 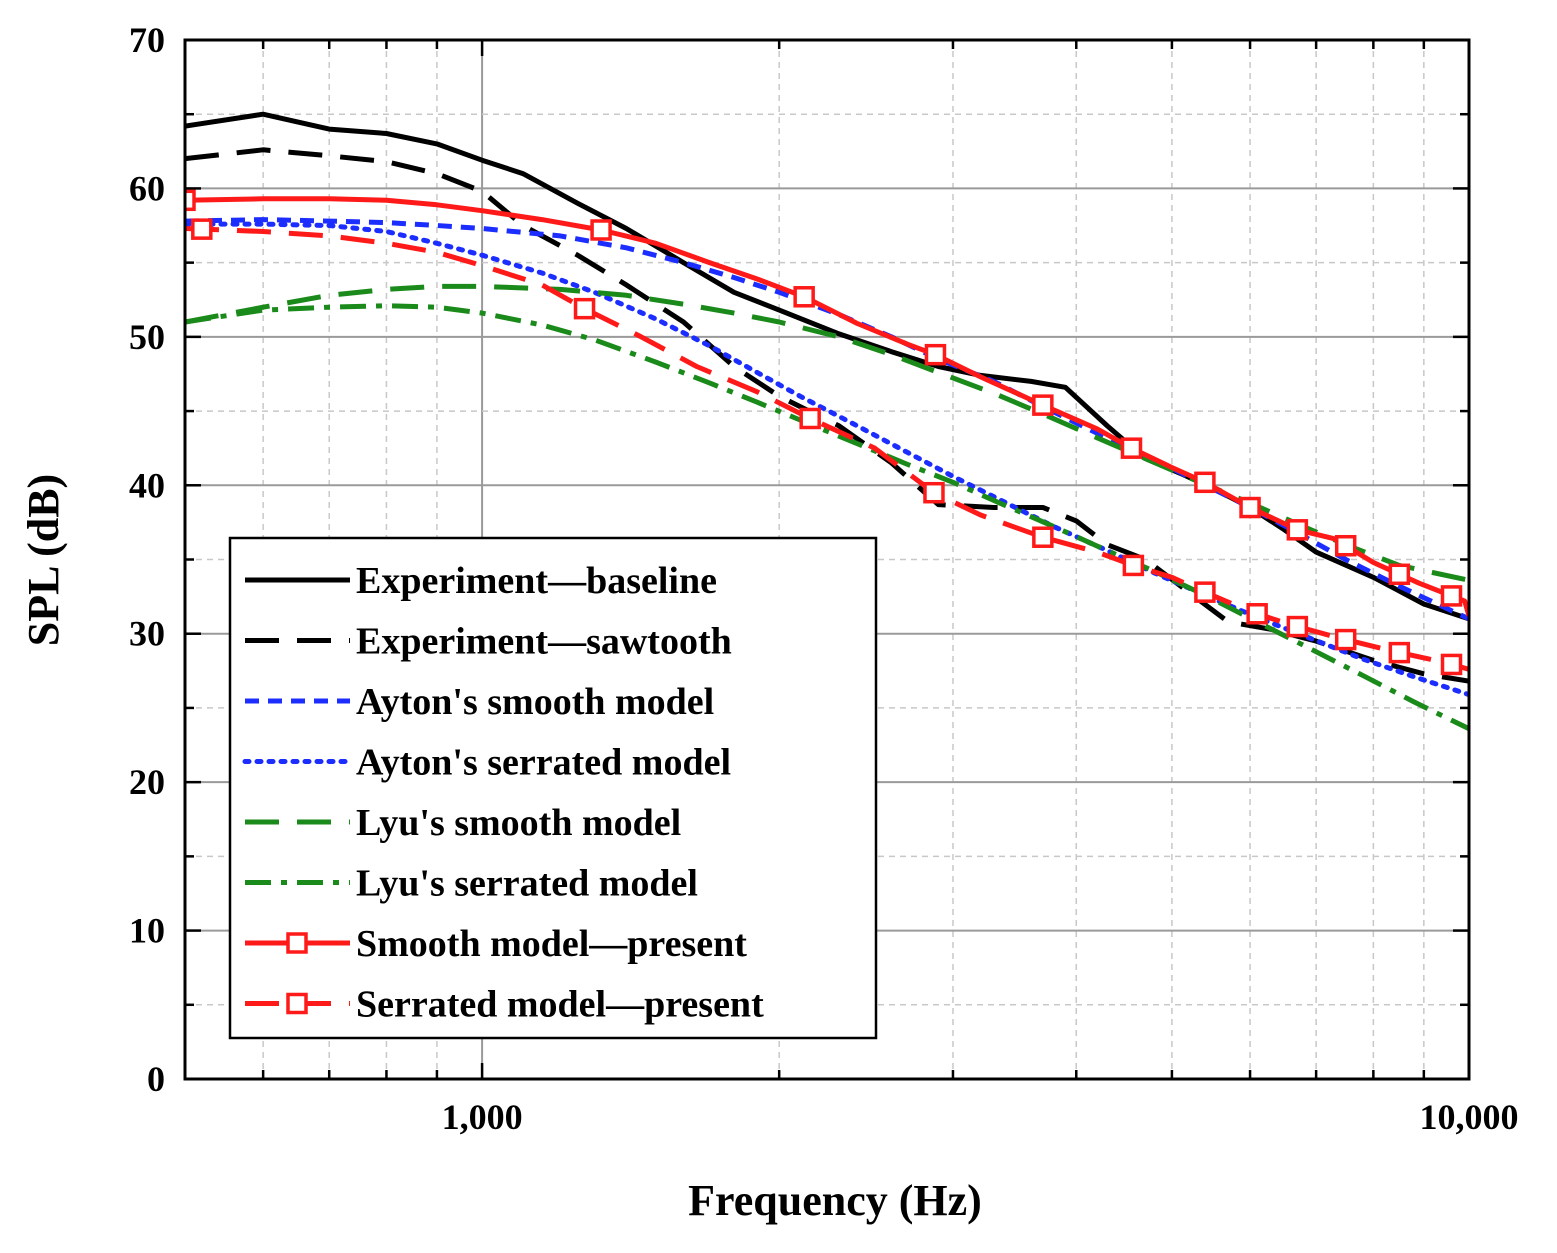 What do you see at coordinates (835, 1200) in the screenshot?
I see `x-axis-label: Frequency (Hz)` at bounding box center [835, 1200].